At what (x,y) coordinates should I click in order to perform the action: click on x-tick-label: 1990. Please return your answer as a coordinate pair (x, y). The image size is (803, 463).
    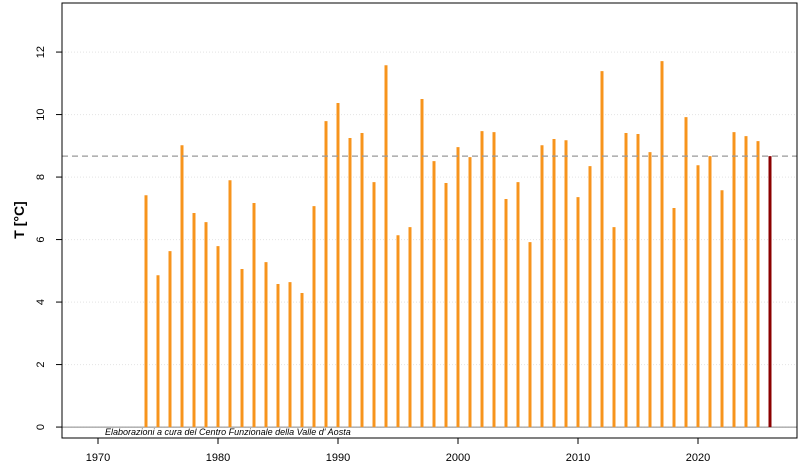
    Looking at the image, I should click on (338, 457).